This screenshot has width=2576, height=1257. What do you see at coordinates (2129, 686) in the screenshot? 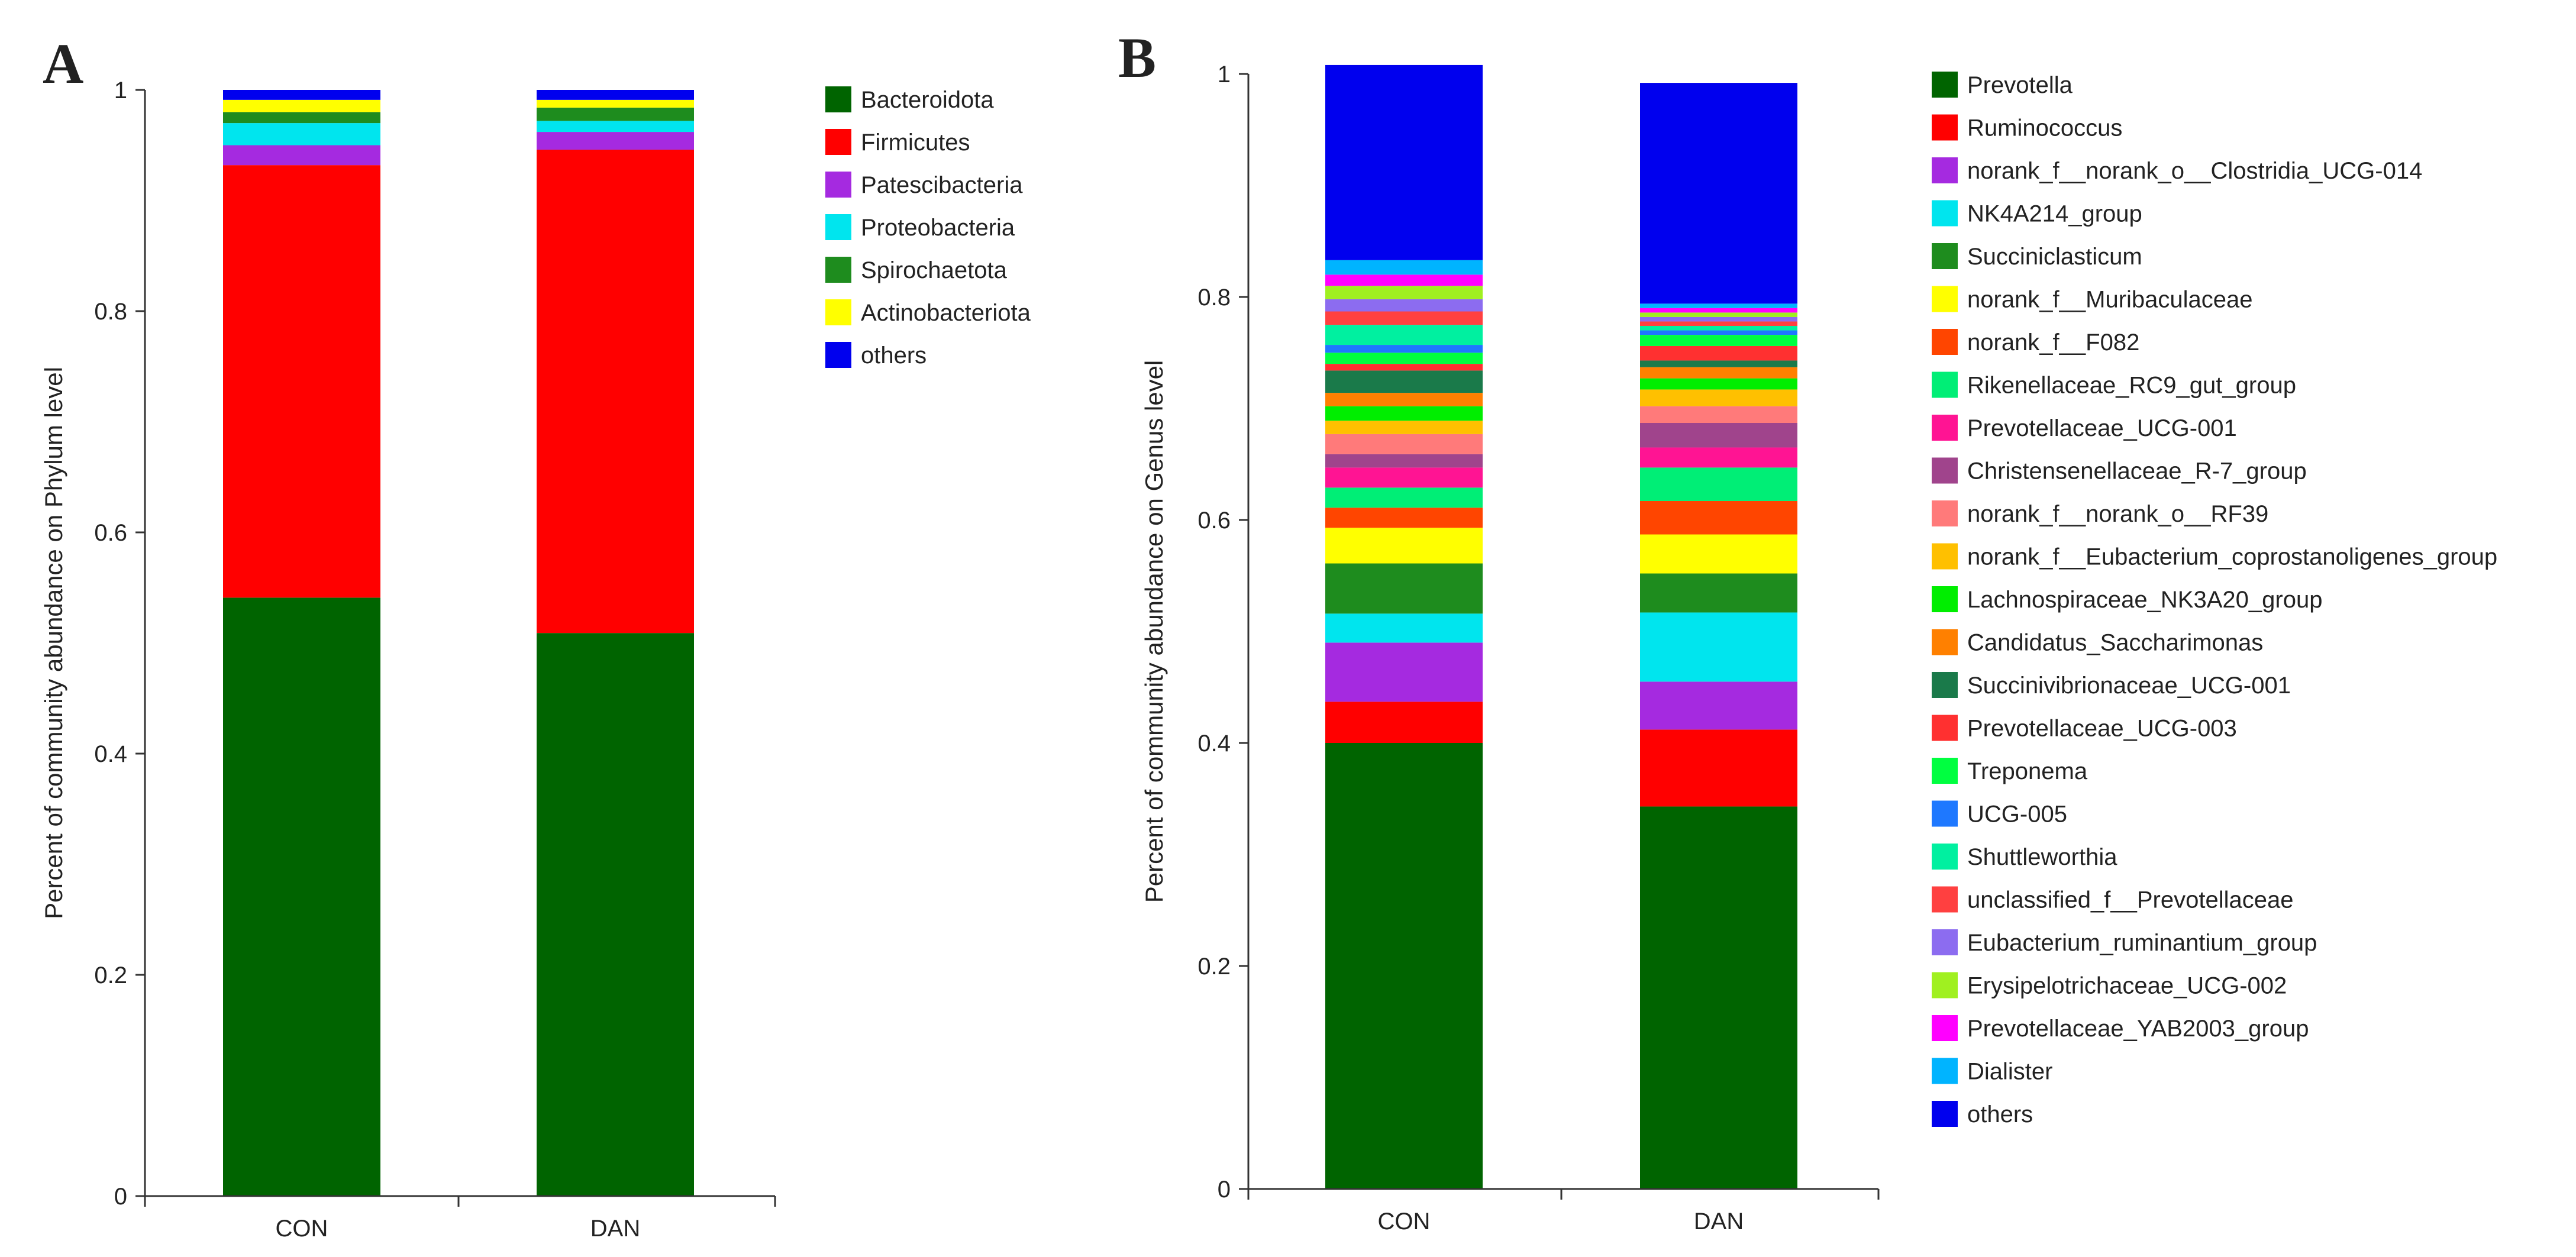
I see `legend-label-b-succinivibrionaceae-ucg-001: Succinivibrionaceae_UCG-001` at bounding box center [2129, 686].